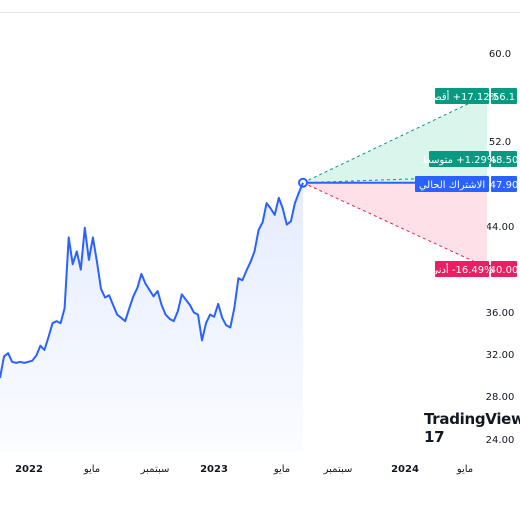 This screenshot has height=520, width=520. What do you see at coordinates (244, 469) in the screenshot?
I see `time-axis: 2022 مايو سبتمبر 2023 مايو سبتمبر 2024 مايو` at bounding box center [244, 469].